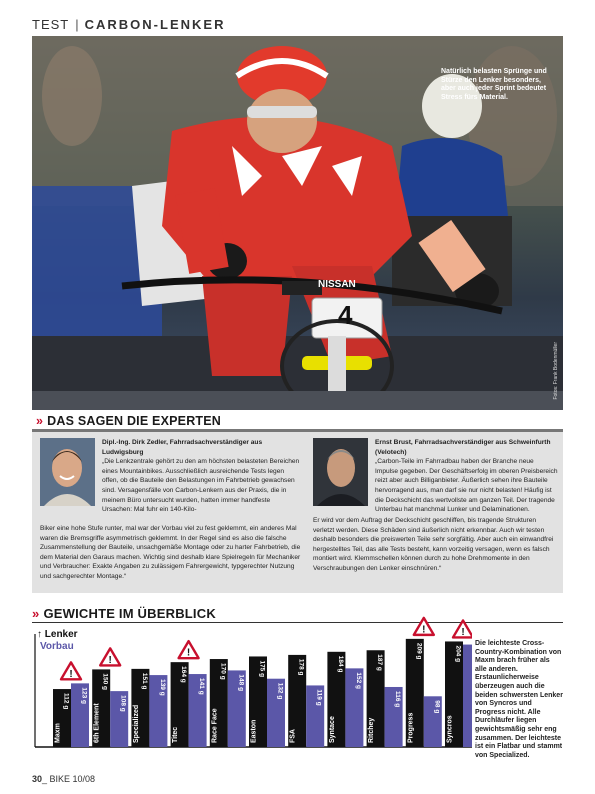 Image resolution: width=595 pixels, height=794 pixels. What do you see at coordinates (337, 284) in the screenshot?
I see `jersey-text: NISSAN` at bounding box center [337, 284].